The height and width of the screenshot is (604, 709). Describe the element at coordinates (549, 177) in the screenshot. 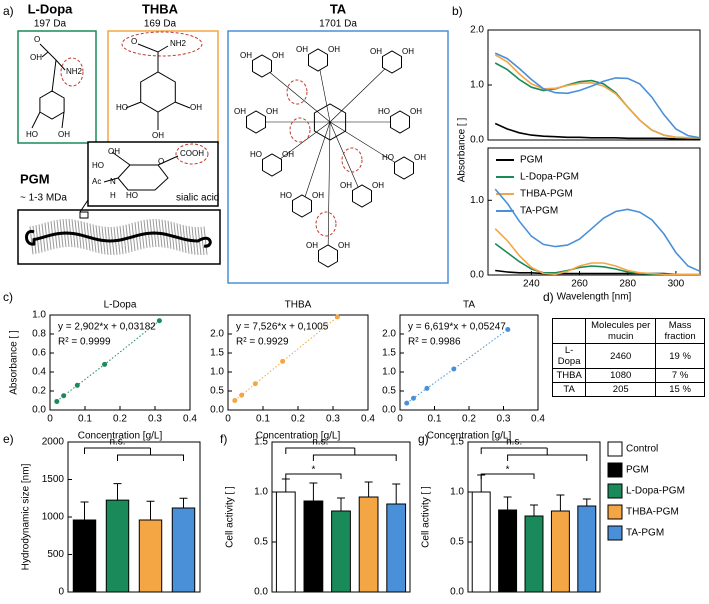

I see `legend-label: L-Dopa-PGM` at that location.